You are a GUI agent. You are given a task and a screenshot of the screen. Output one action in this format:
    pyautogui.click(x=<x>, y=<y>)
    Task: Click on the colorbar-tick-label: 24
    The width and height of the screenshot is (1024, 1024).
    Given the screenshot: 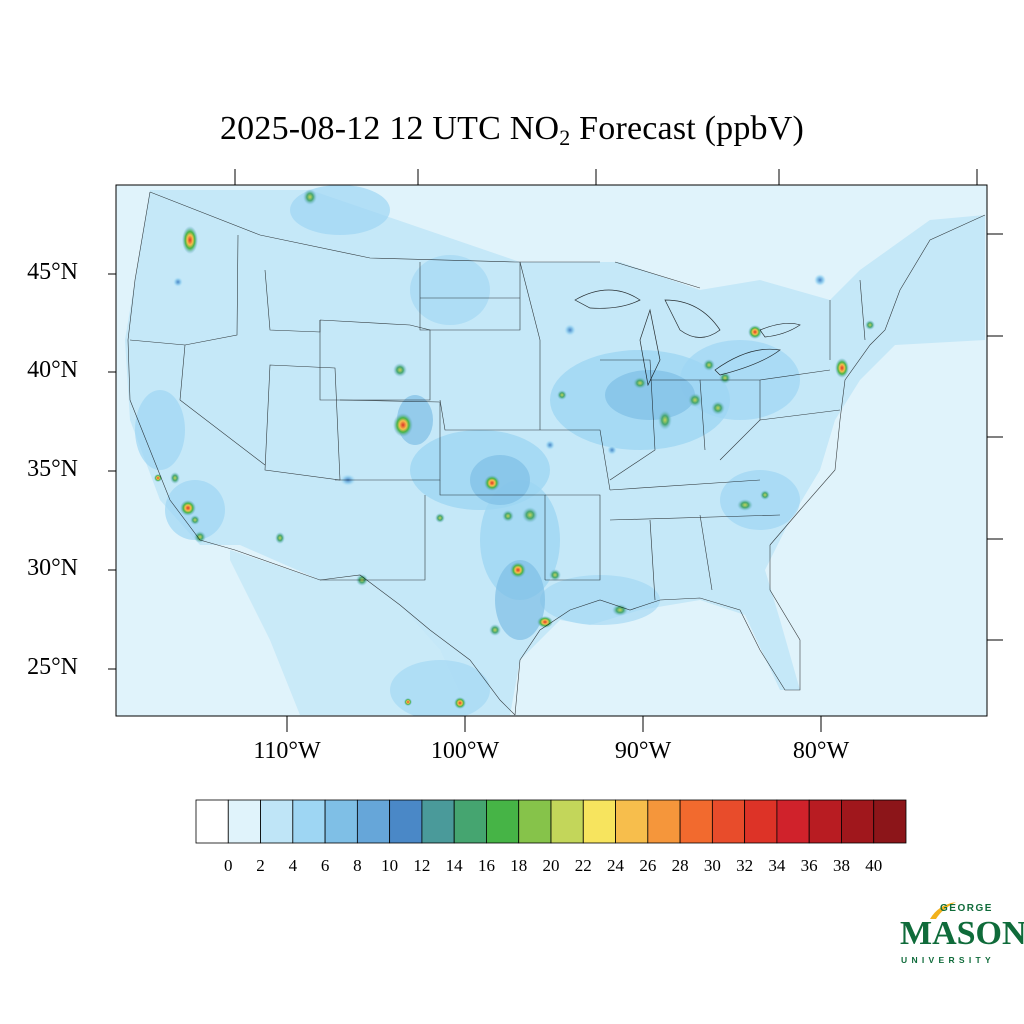 What is the action you would take?
    pyautogui.click(x=616, y=865)
    